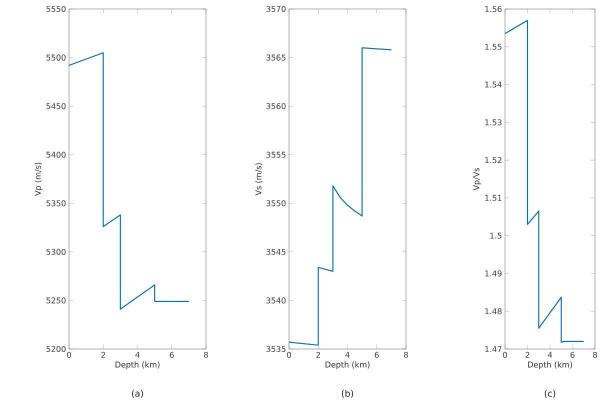  I want to click on text: (a), so click(137, 394).